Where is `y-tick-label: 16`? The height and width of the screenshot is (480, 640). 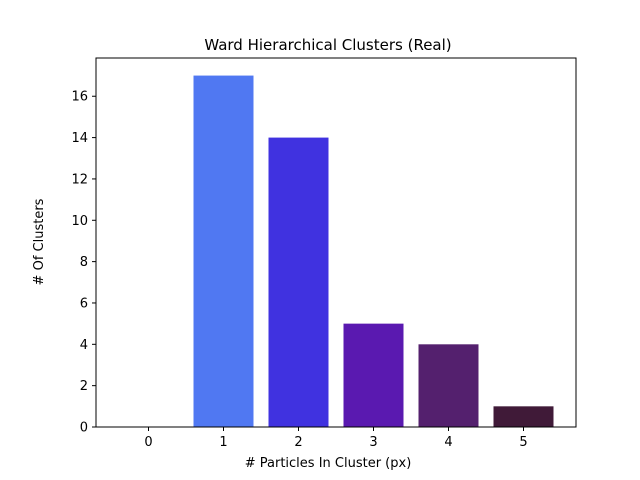
y-tick-label: 16 is located at coordinates (79, 97).